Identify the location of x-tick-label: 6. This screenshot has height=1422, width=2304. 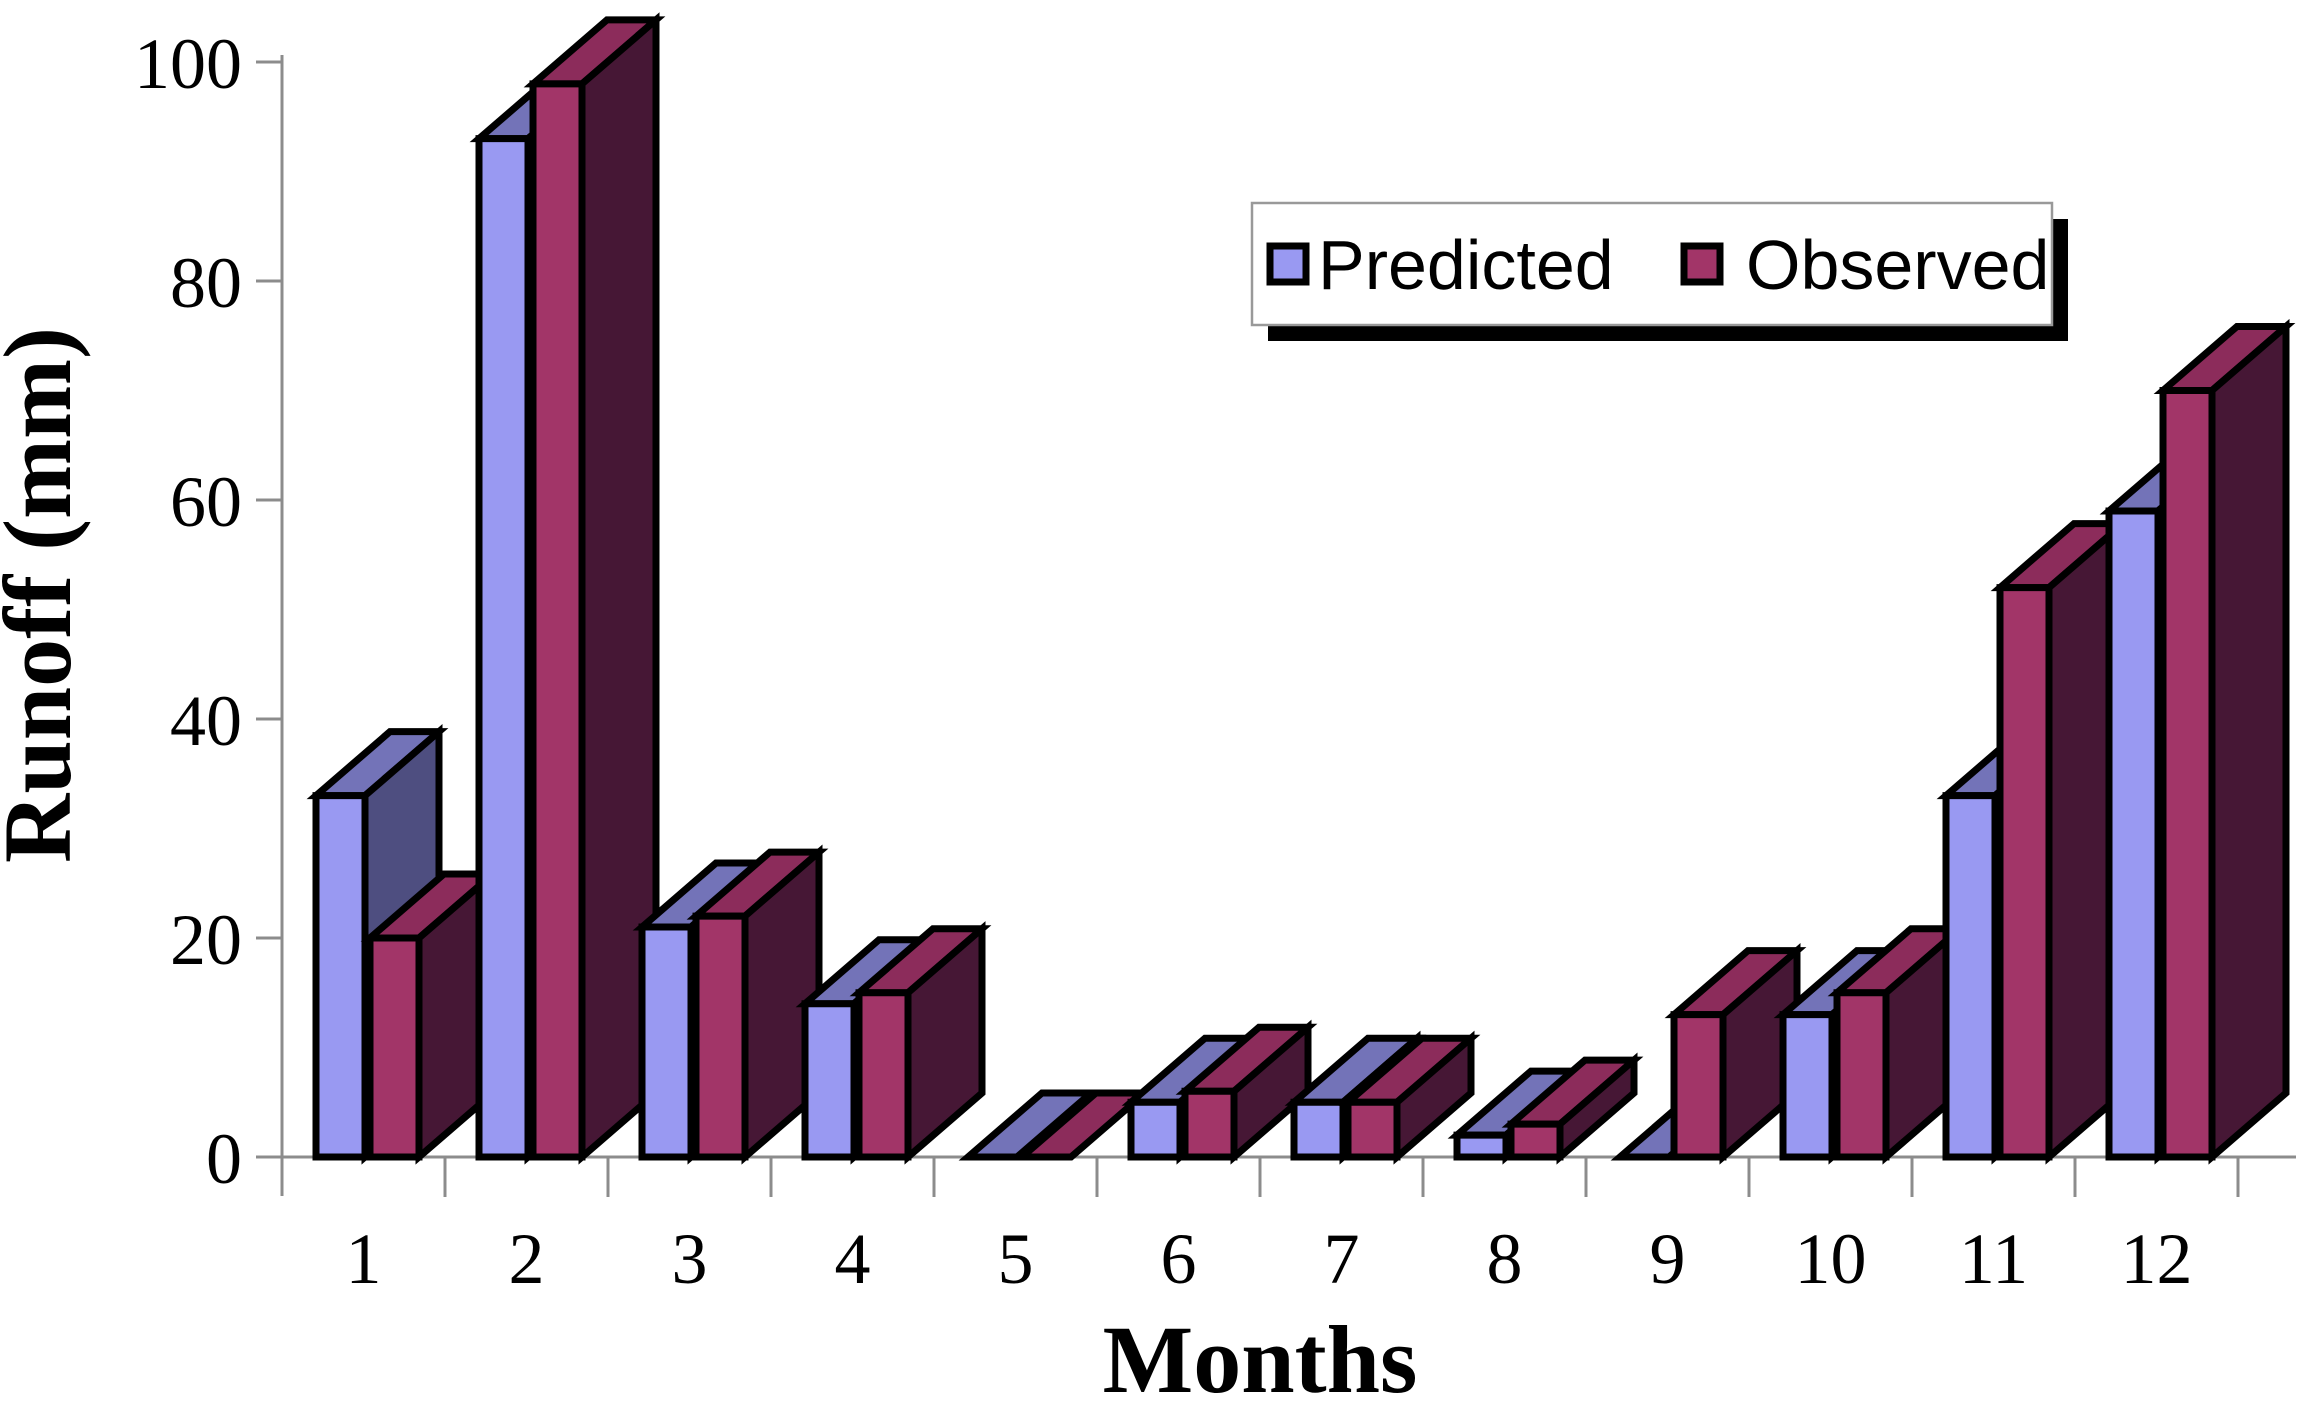
(1179, 1259).